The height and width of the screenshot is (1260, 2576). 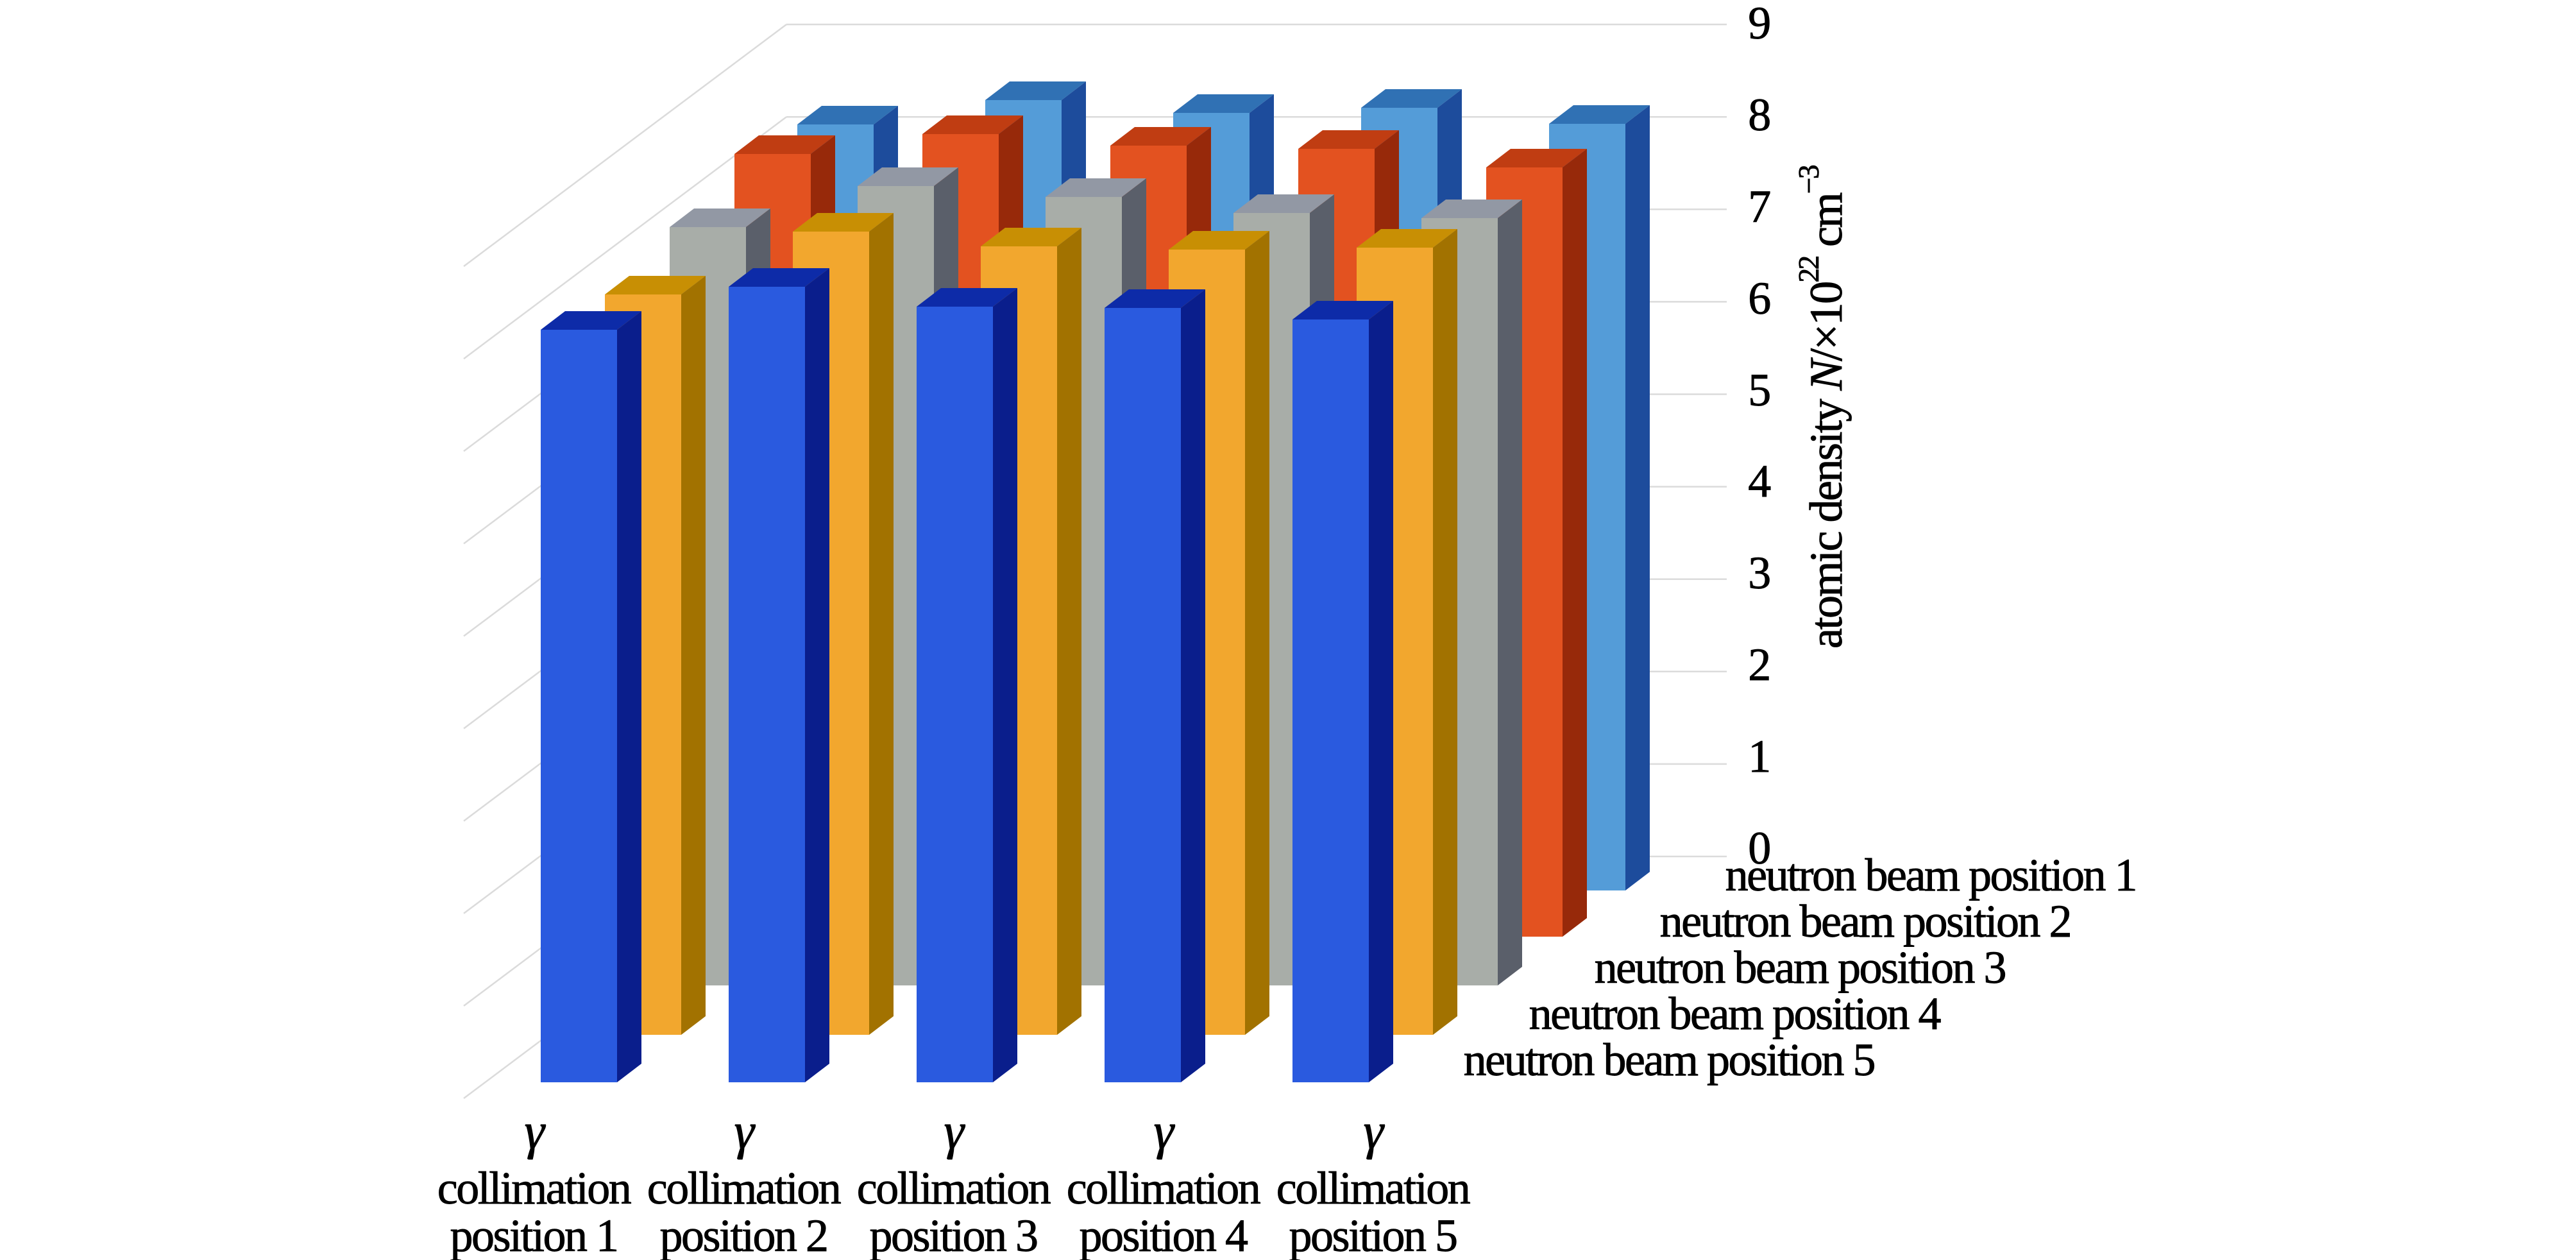 What do you see at coordinates (1373, 1235) in the screenshot?
I see `svg-text: position 5` at bounding box center [1373, 1235].